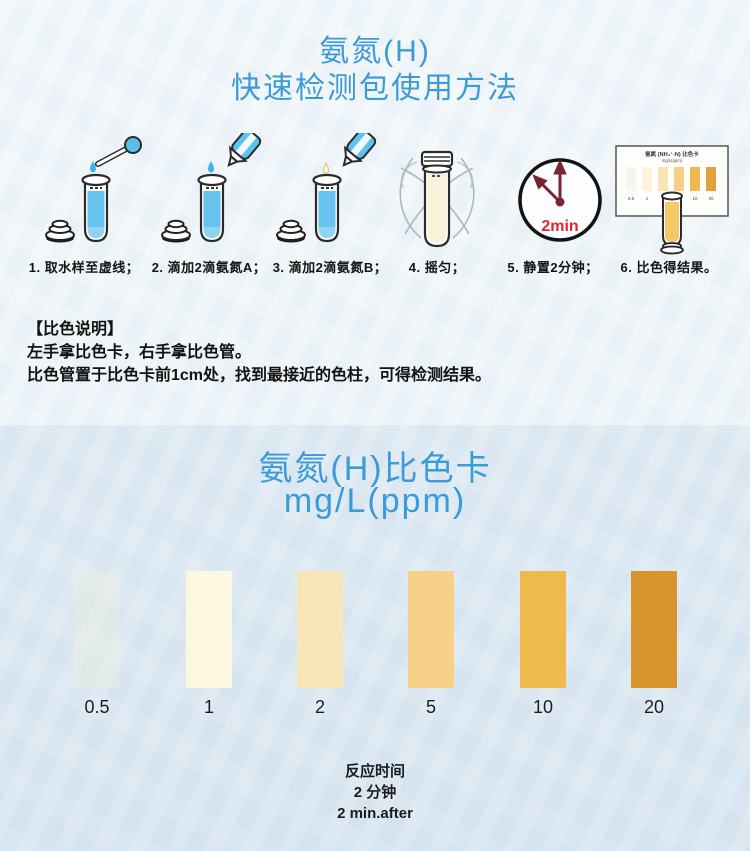 The image size is (750, 851). I want to click on color-swatch-0.5, so click(97, 629).